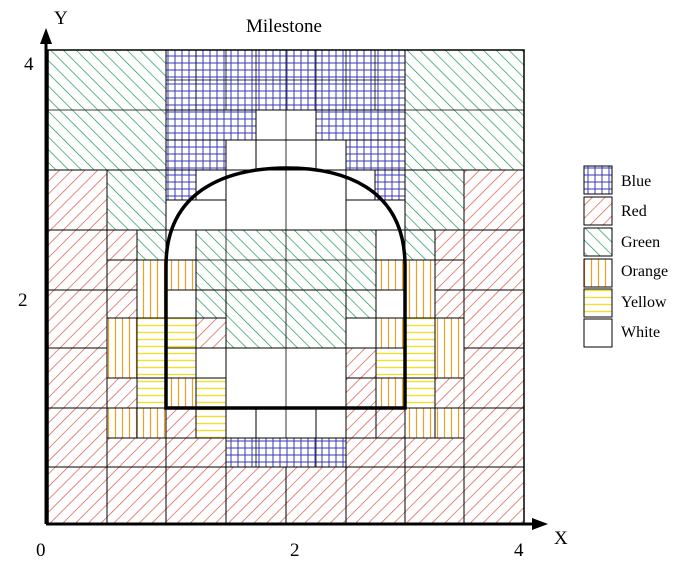  I want to click on diagram-title: Milestone, so click(284, 26).